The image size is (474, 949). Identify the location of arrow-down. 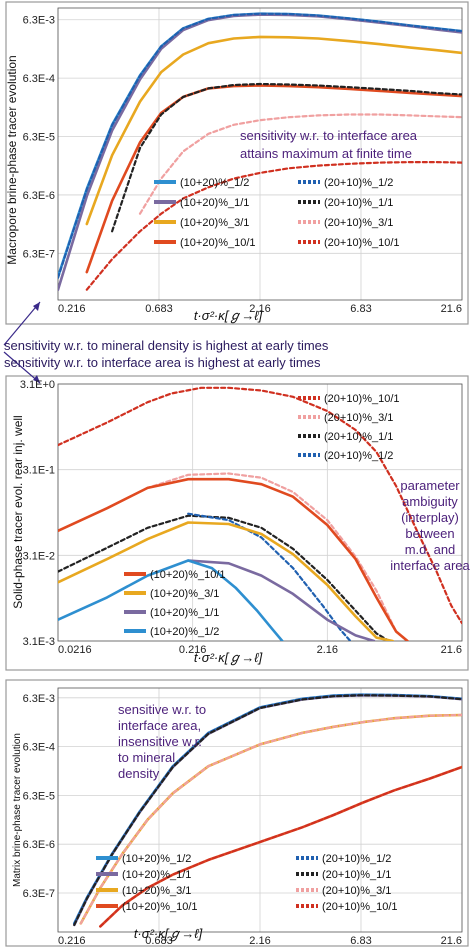
(22, 367).